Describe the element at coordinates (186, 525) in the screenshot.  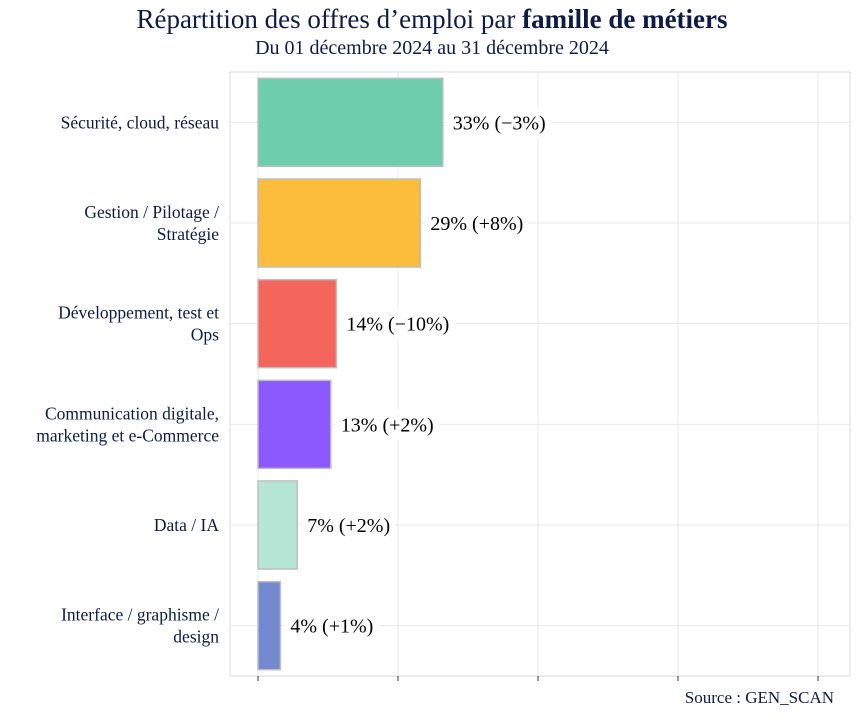
I see `category-label: Data / IA` at that location.